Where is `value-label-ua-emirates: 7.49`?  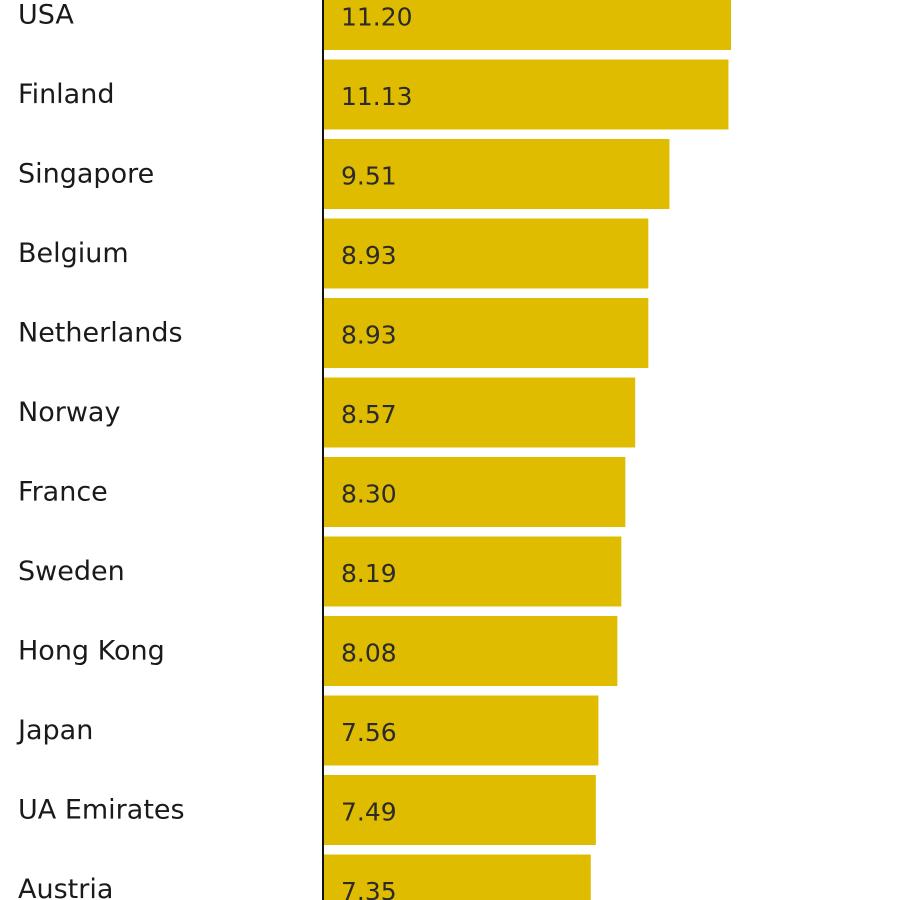
value-label-ua-emirates: 7.49 is located at coordinates (369, 812).